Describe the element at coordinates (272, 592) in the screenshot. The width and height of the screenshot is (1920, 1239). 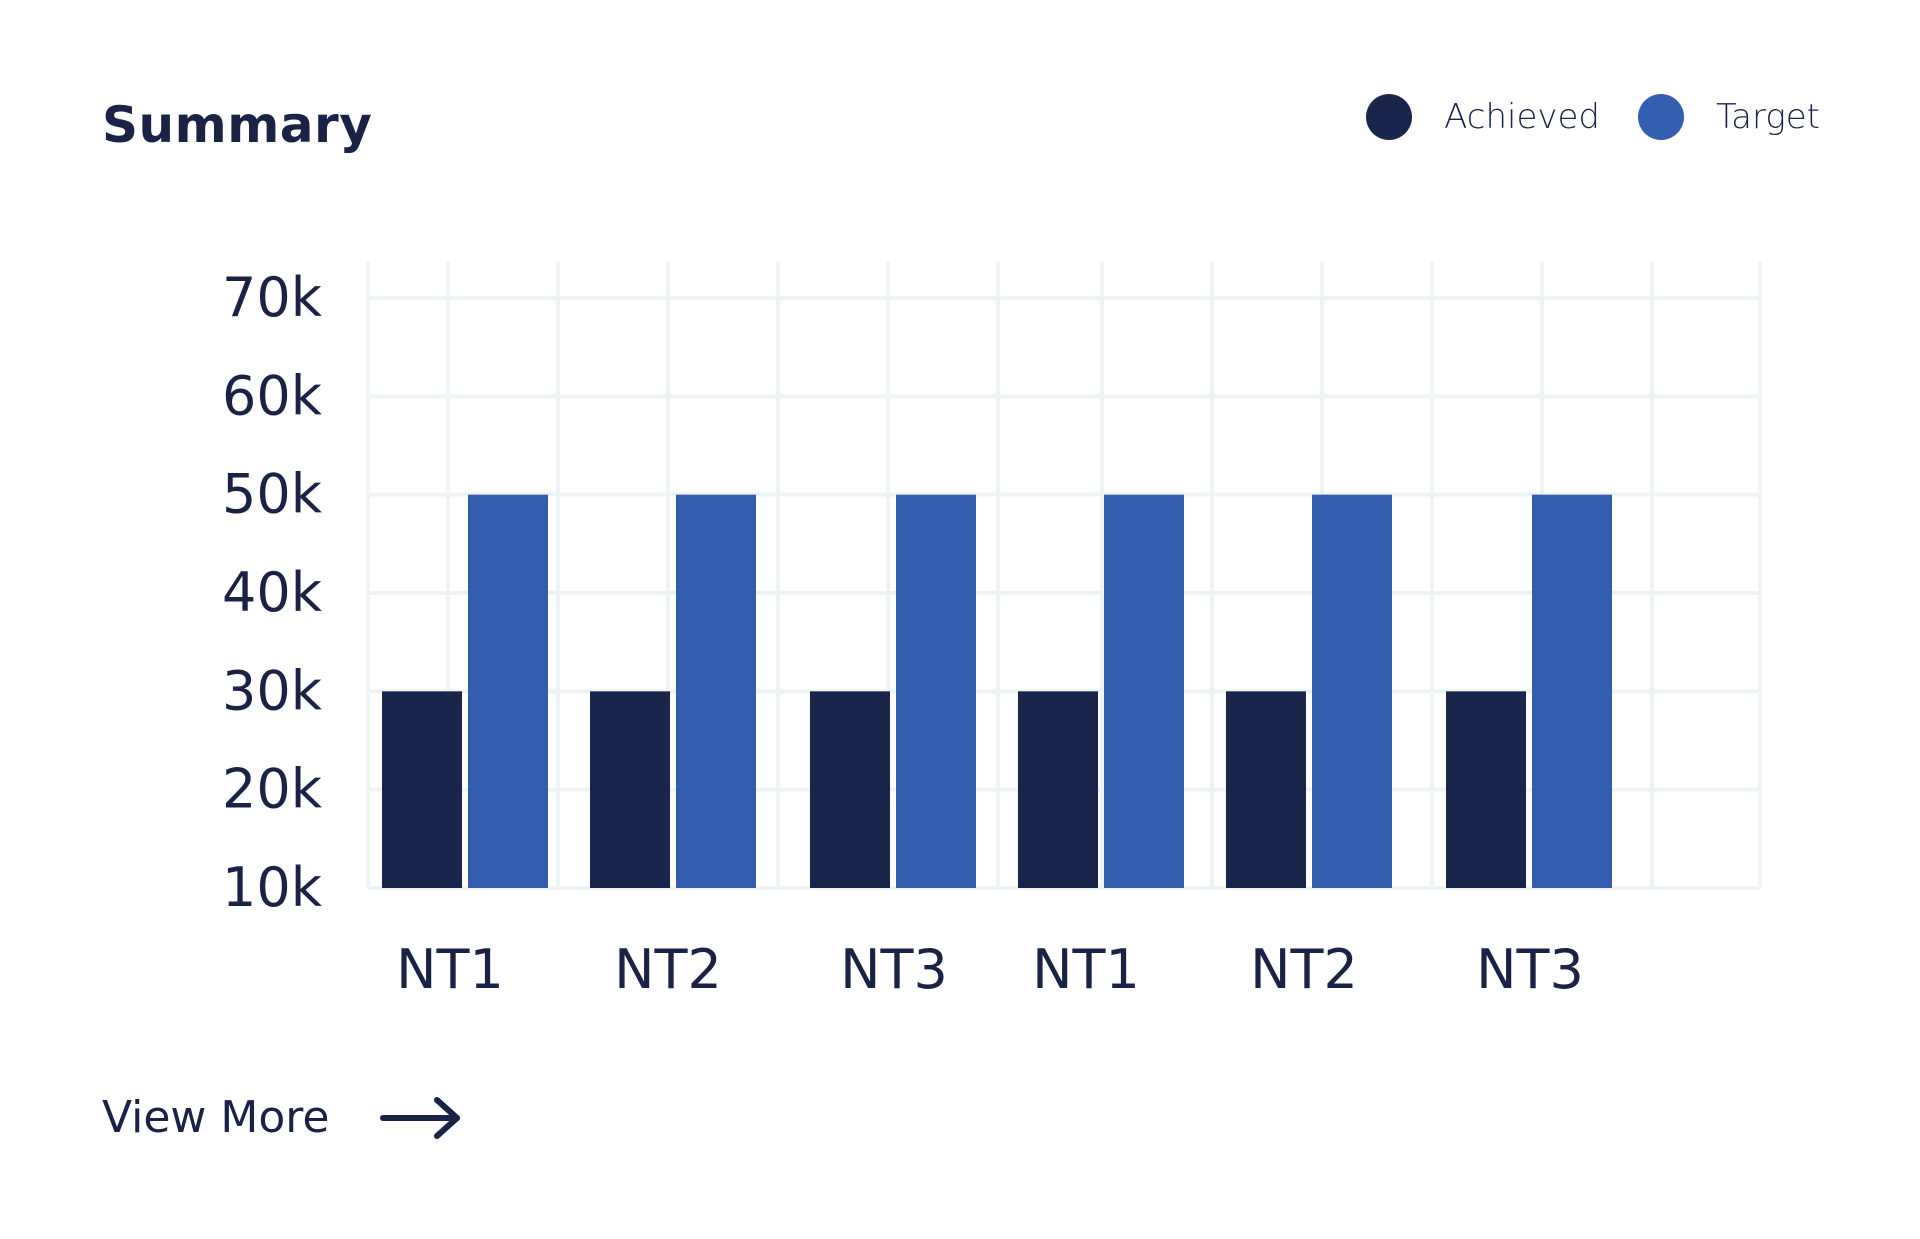
I see `y-tick-label-3: 40k` at that location.